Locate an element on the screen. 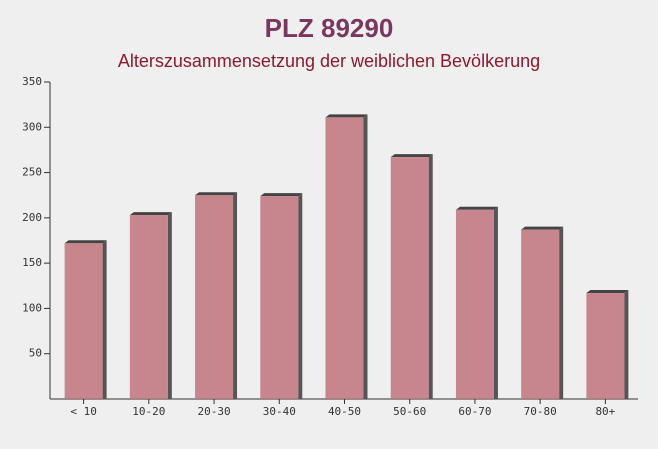  x-tick-label: 80+ is located at coordinates (605, 411).